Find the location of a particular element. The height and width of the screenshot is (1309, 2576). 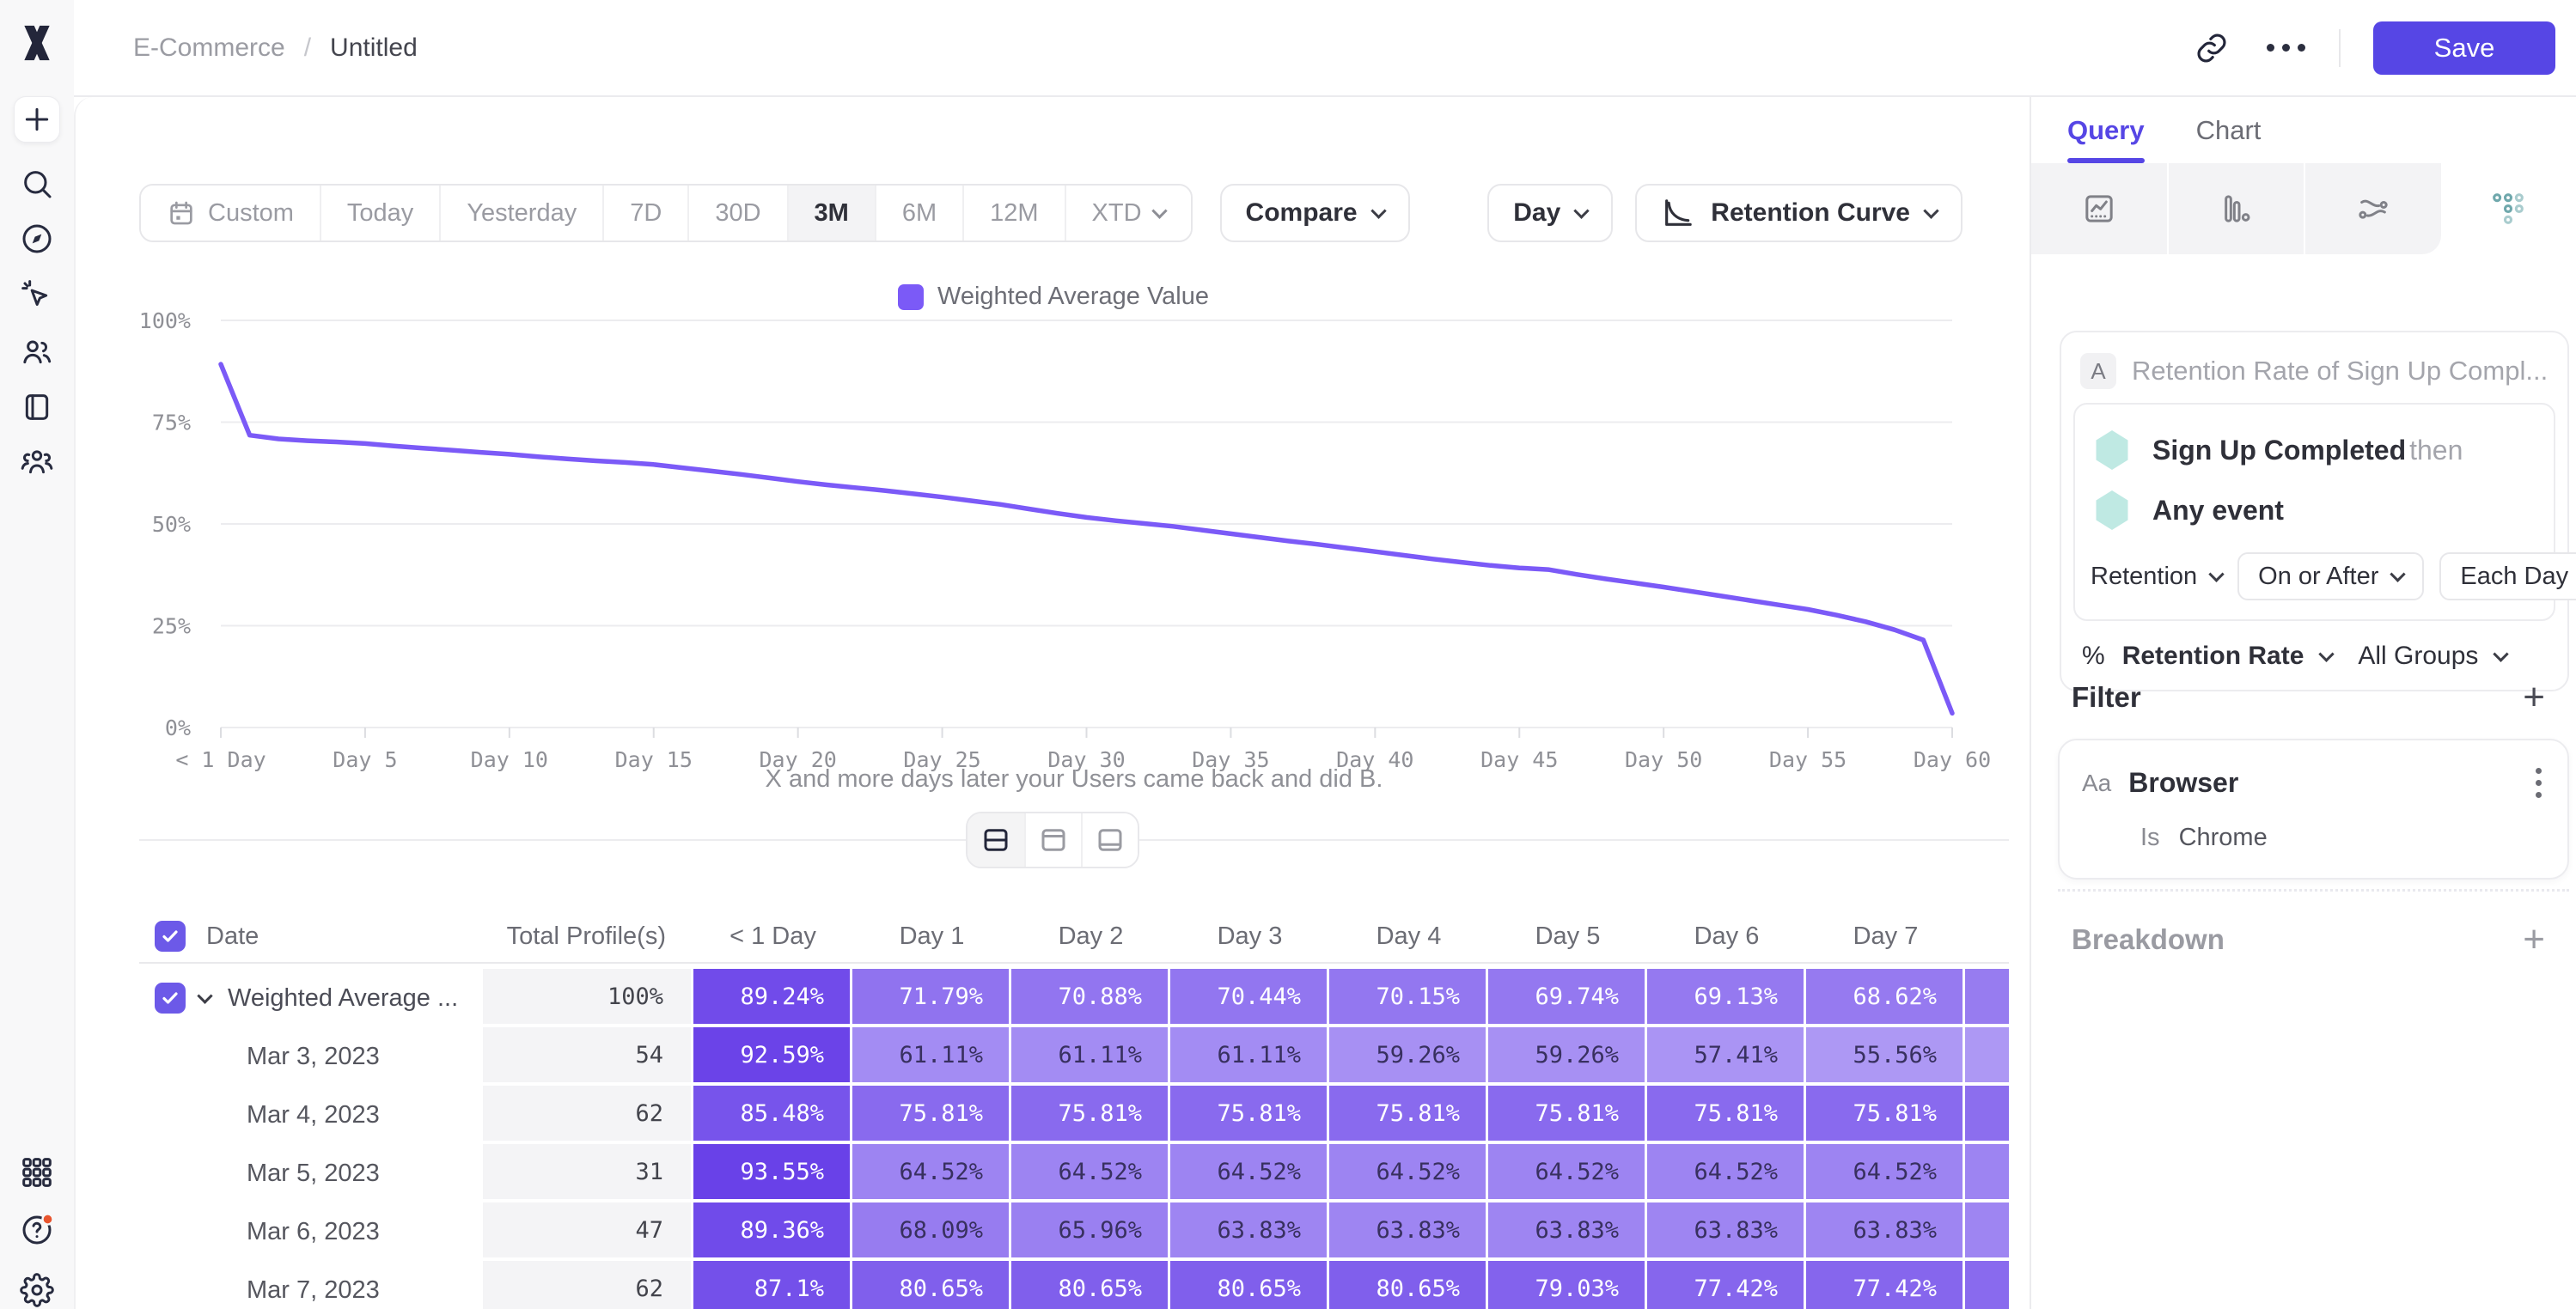

col-header-day: Day 1 is located at coordinates (932, 936).